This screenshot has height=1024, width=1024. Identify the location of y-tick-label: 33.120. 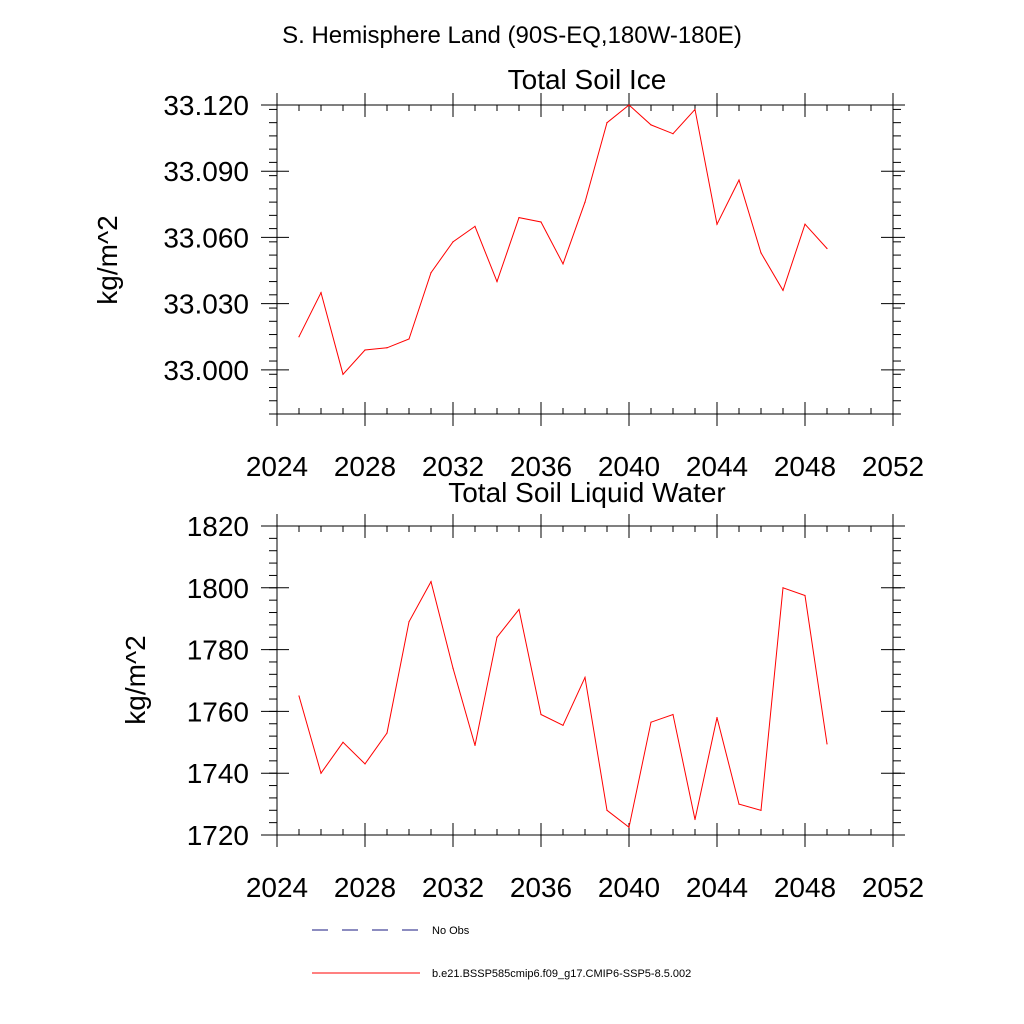
(206, 105).